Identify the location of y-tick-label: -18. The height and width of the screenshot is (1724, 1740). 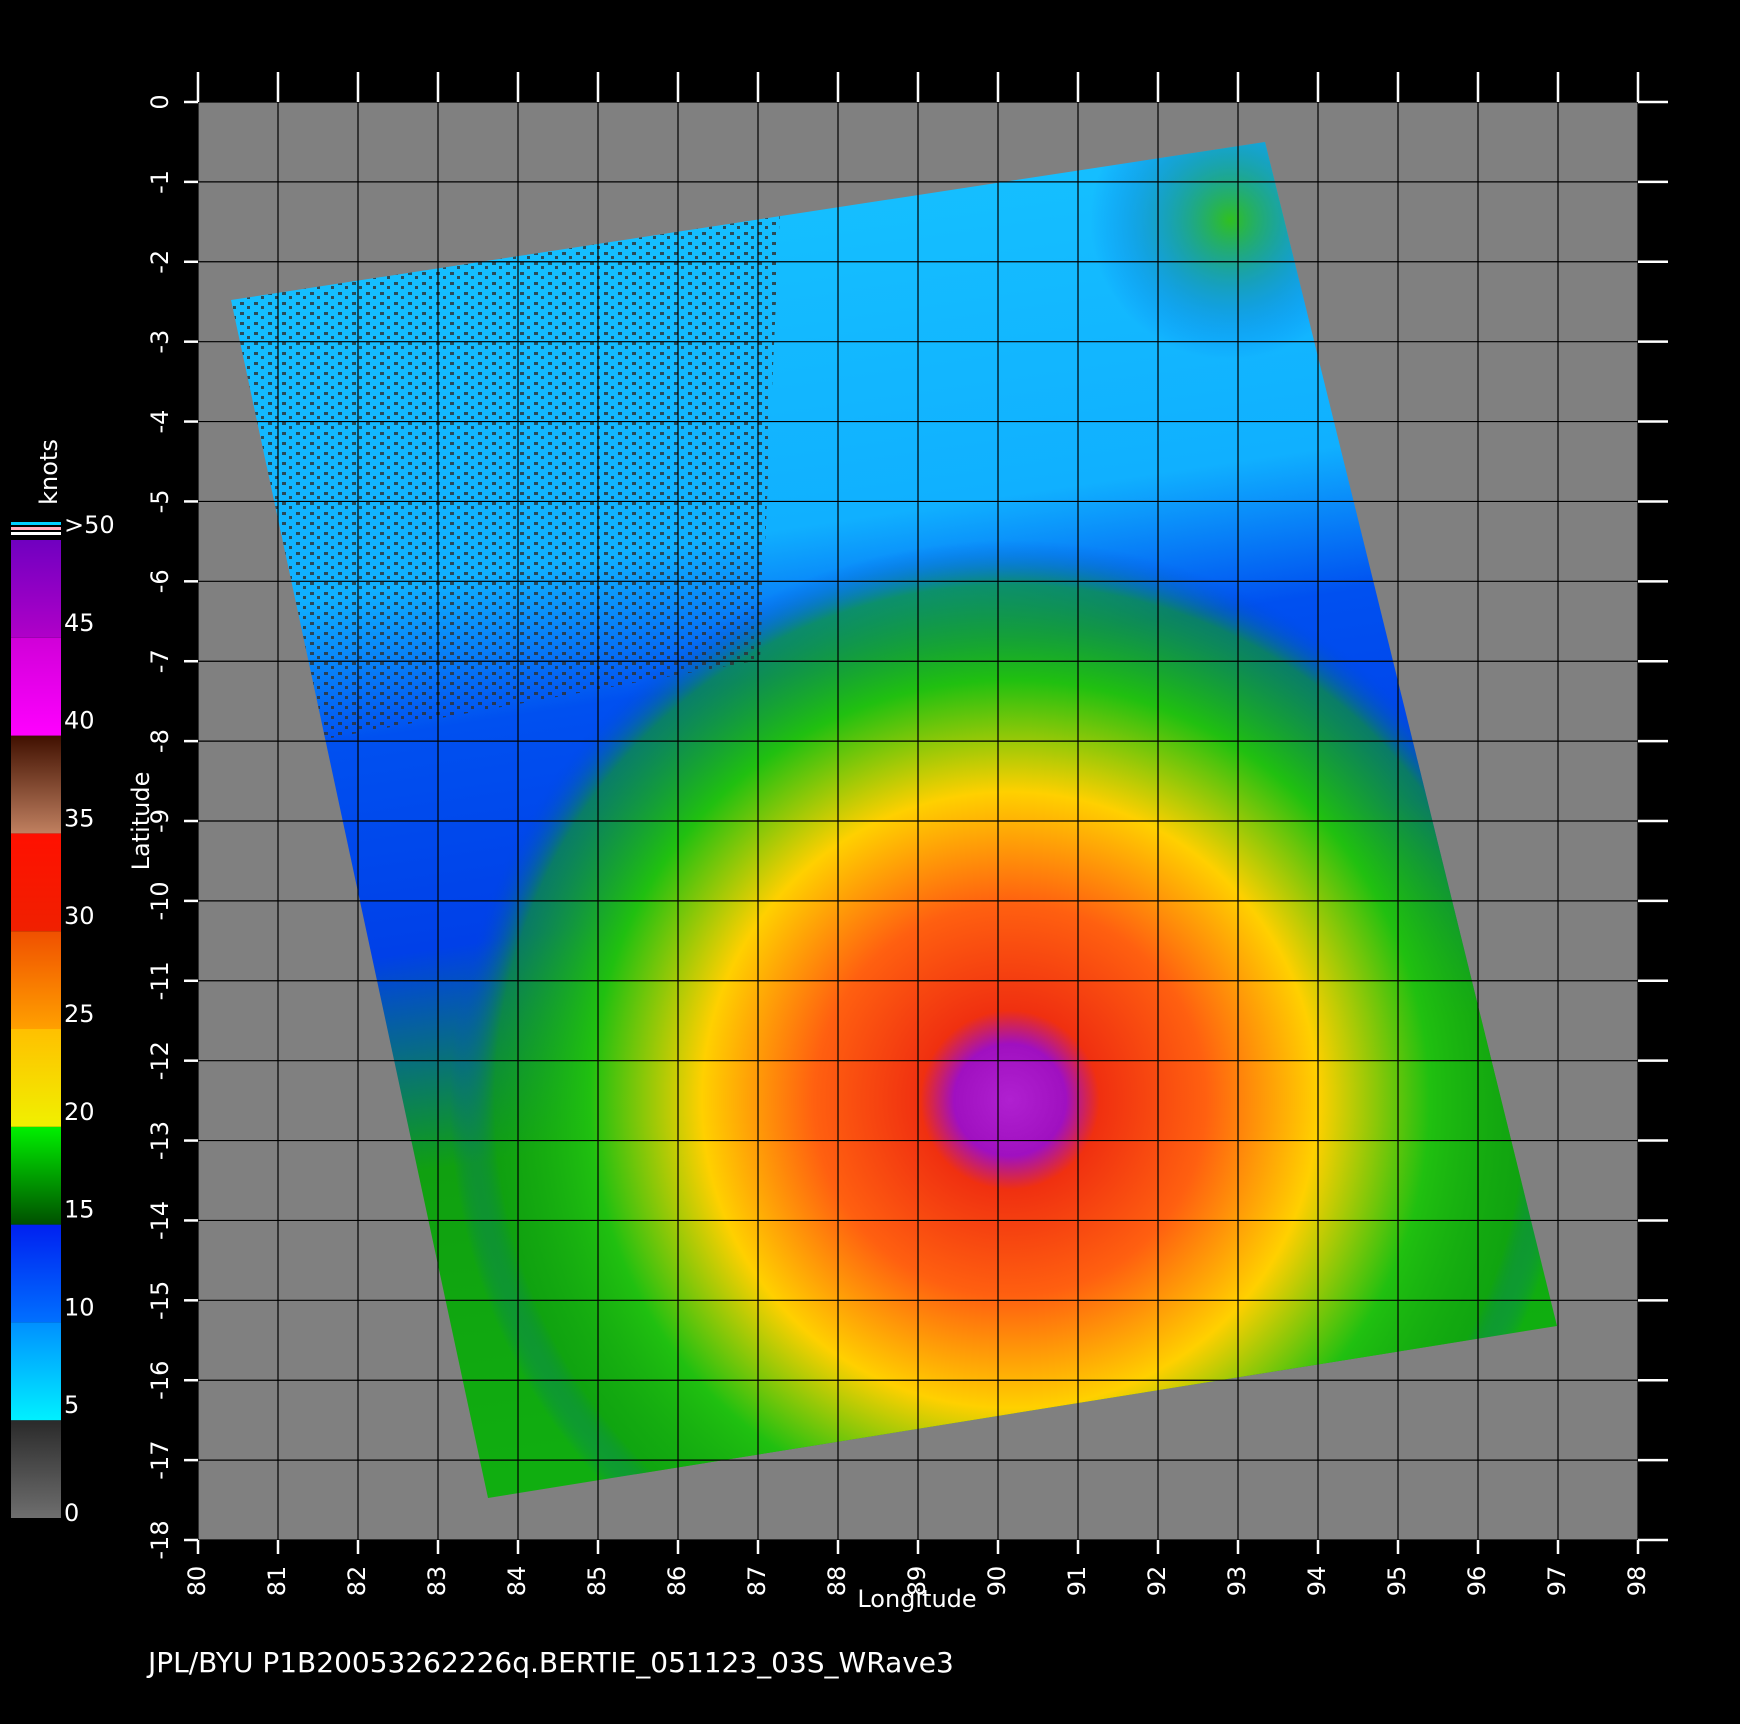
(160, 1539).